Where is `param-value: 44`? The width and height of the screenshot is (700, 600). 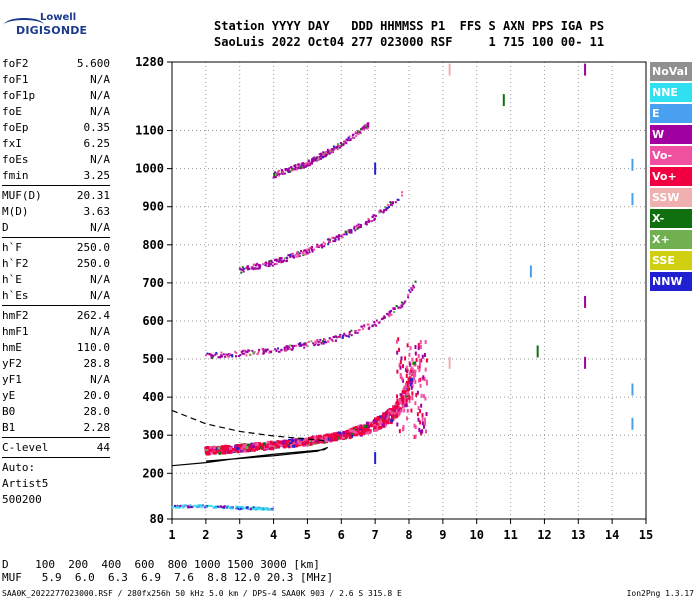
param-value: 44 is located at coordinates (103, 447).